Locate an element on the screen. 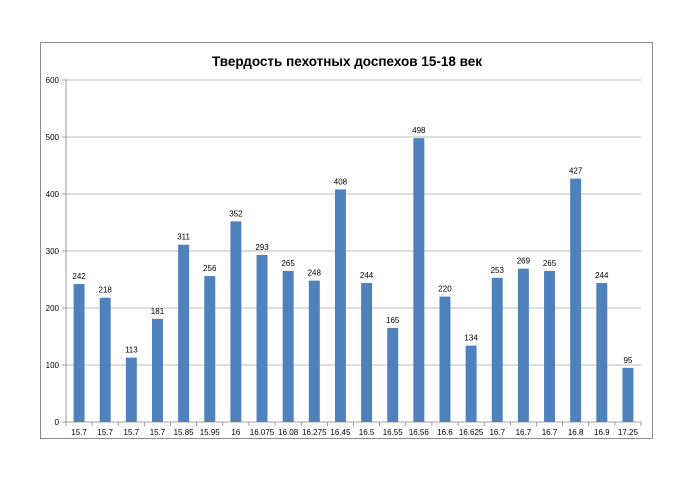  data-label: 242 is located at coordinates (79, 276).